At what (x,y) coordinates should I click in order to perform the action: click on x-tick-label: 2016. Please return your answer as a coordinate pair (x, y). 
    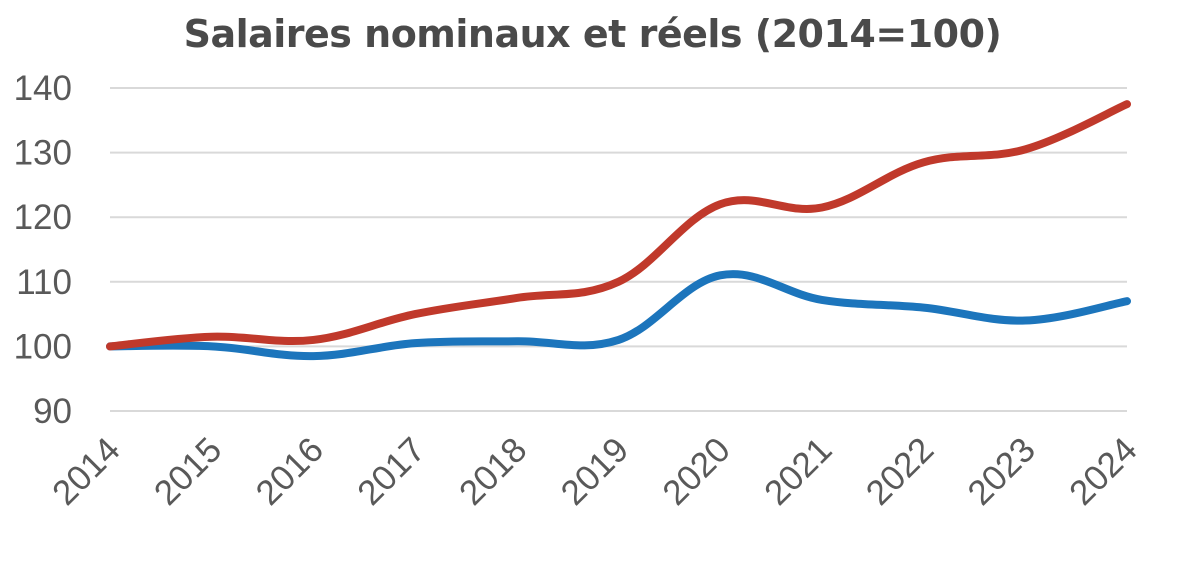
    Looking at the image, I should click on (289, 471).